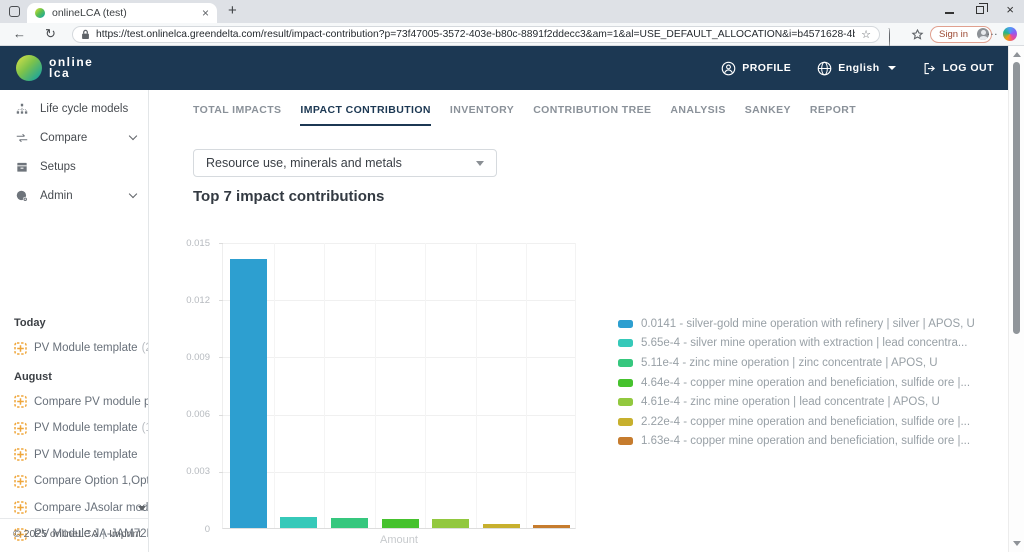 The width and height of the screenshot is (1024, 552). Describe the element at coordinates (767, 68) in the screenshot. I see `profile-label: PROFILE` at that location.